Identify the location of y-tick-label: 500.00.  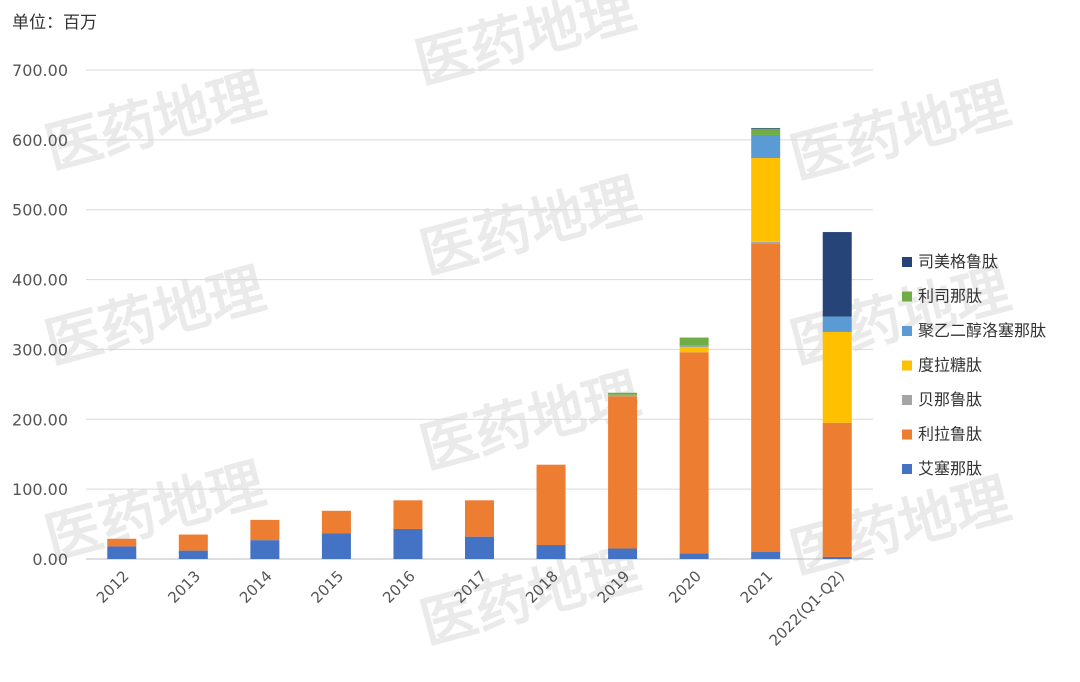
(40, 210).